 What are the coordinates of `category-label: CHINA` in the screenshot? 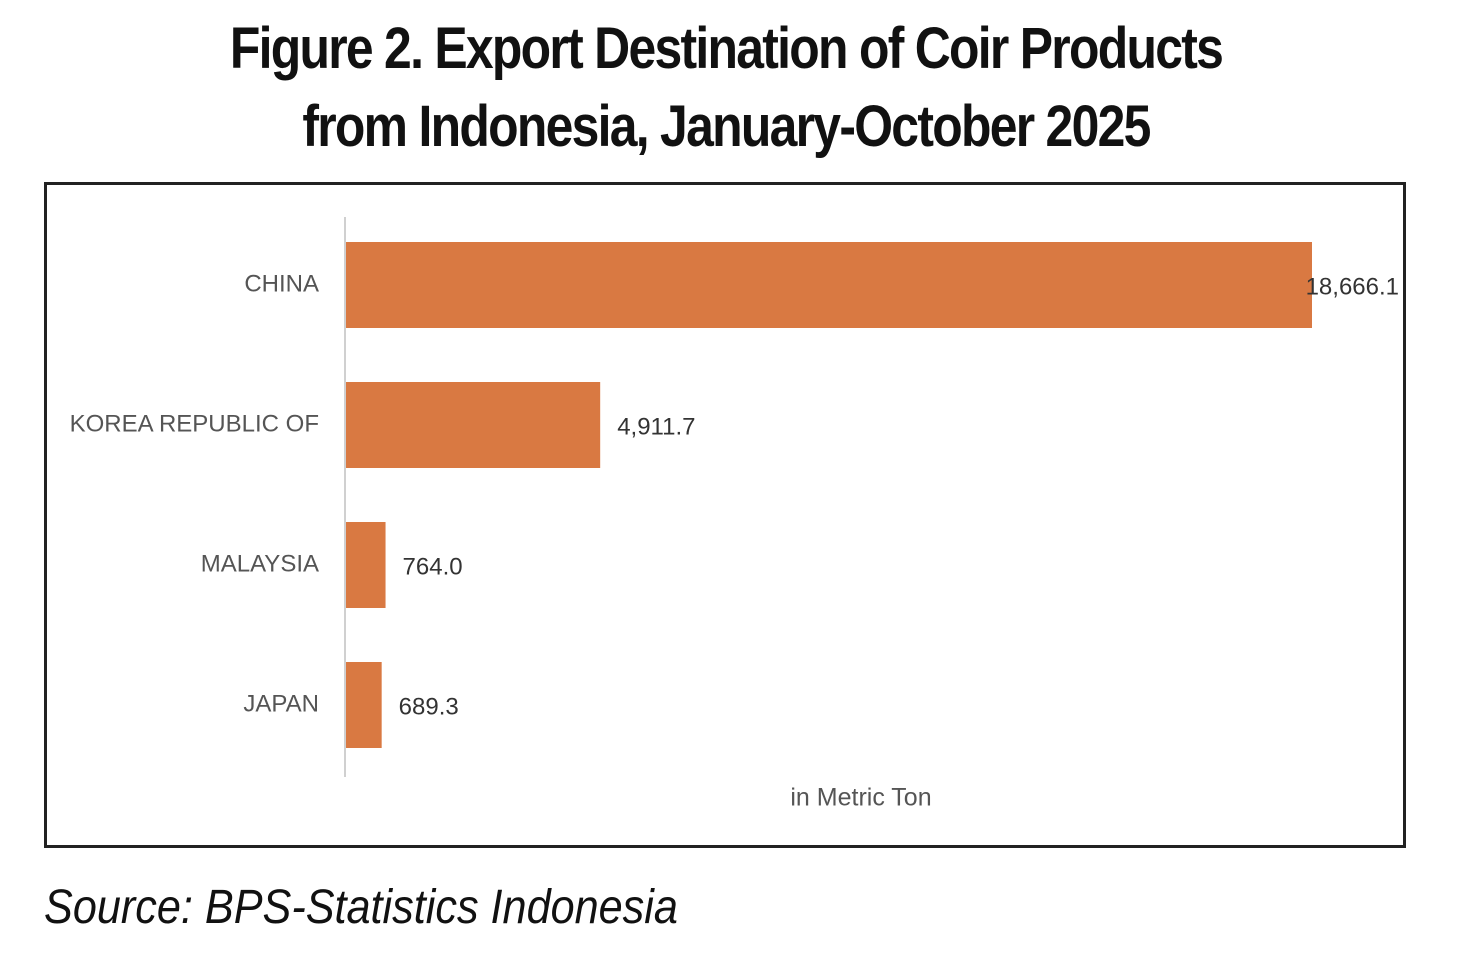 It's located at (281, 283).